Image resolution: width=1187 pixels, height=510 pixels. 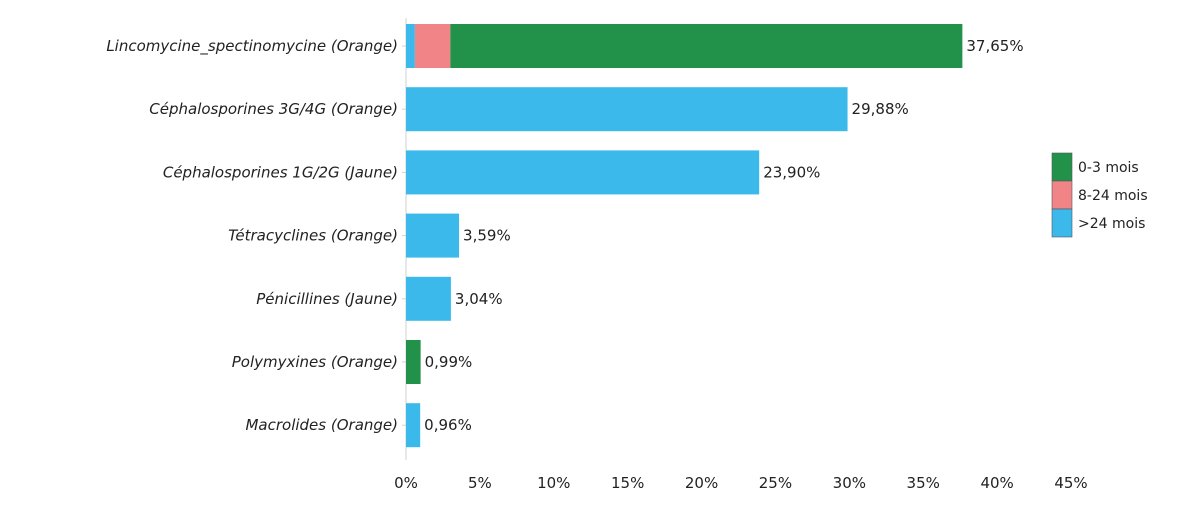 I want to click on x-tick-label: 5%, so click(x=480, y=483).